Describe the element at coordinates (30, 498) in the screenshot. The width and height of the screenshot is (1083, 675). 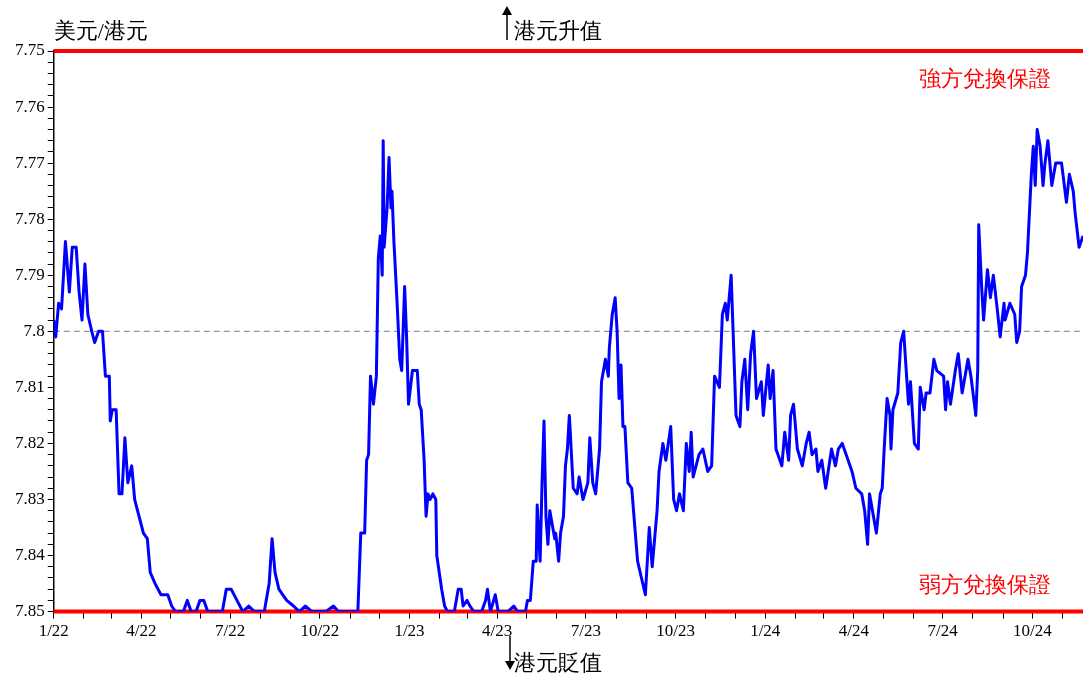
I see `y-tick-label: 7.83` at that location.